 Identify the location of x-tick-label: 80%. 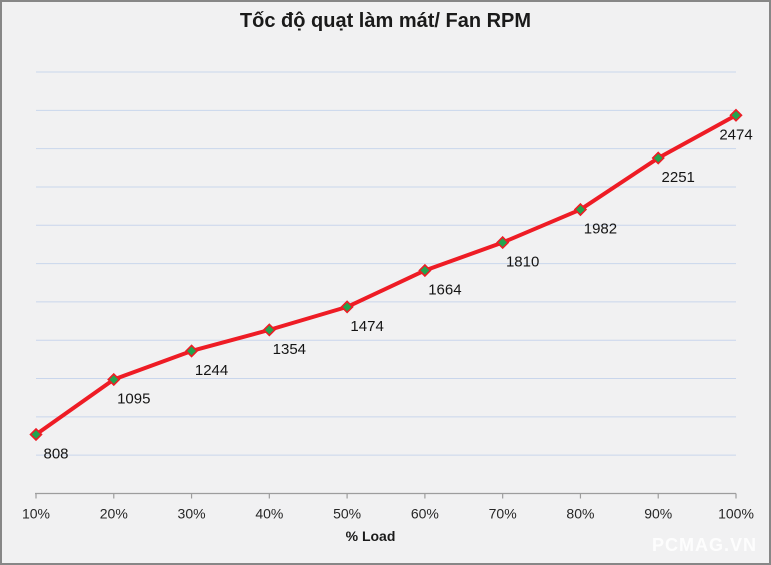
(580, 514).